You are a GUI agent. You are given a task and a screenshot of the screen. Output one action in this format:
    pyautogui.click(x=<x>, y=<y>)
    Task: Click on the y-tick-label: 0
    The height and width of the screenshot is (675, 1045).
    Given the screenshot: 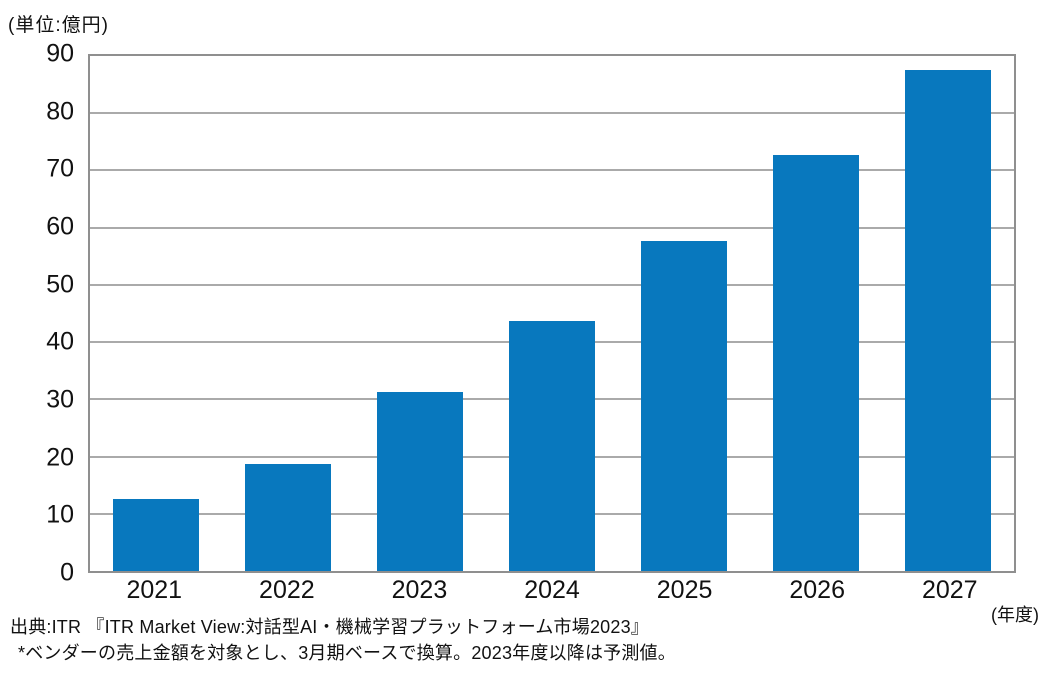 What is the action you would take?
    pyautogui.click(x=67, y=572)
    